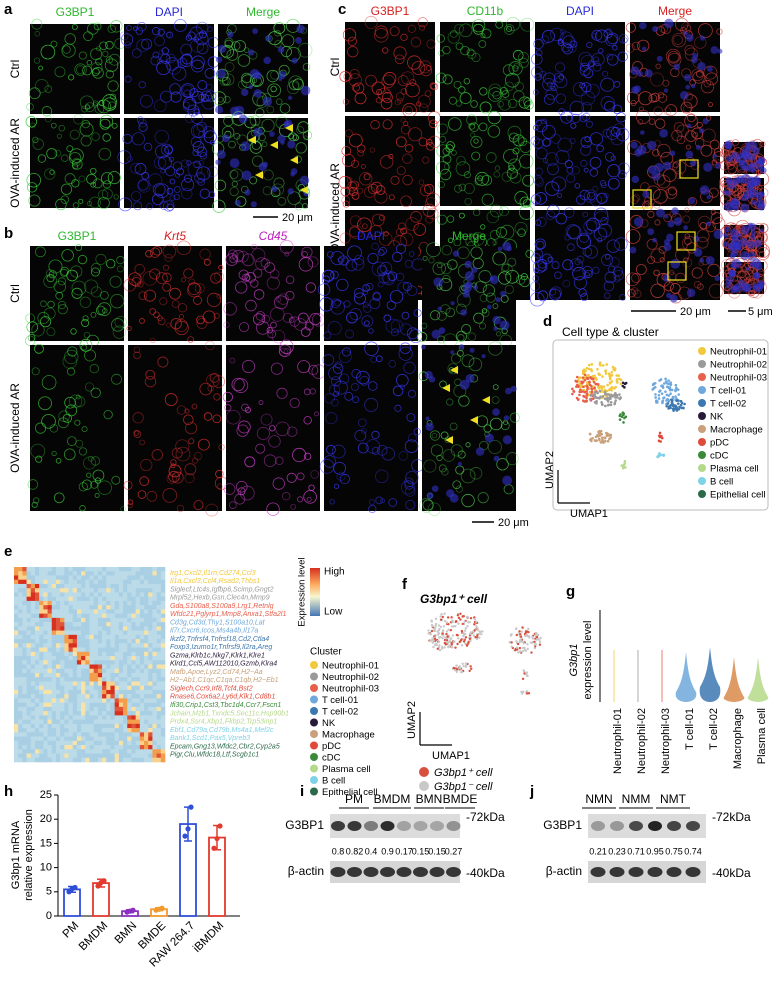 This screenshot has height=1003, width=772. Describe the element at coordinates (547, 321) in the screenshot. I see `panel-label: d` at that location.